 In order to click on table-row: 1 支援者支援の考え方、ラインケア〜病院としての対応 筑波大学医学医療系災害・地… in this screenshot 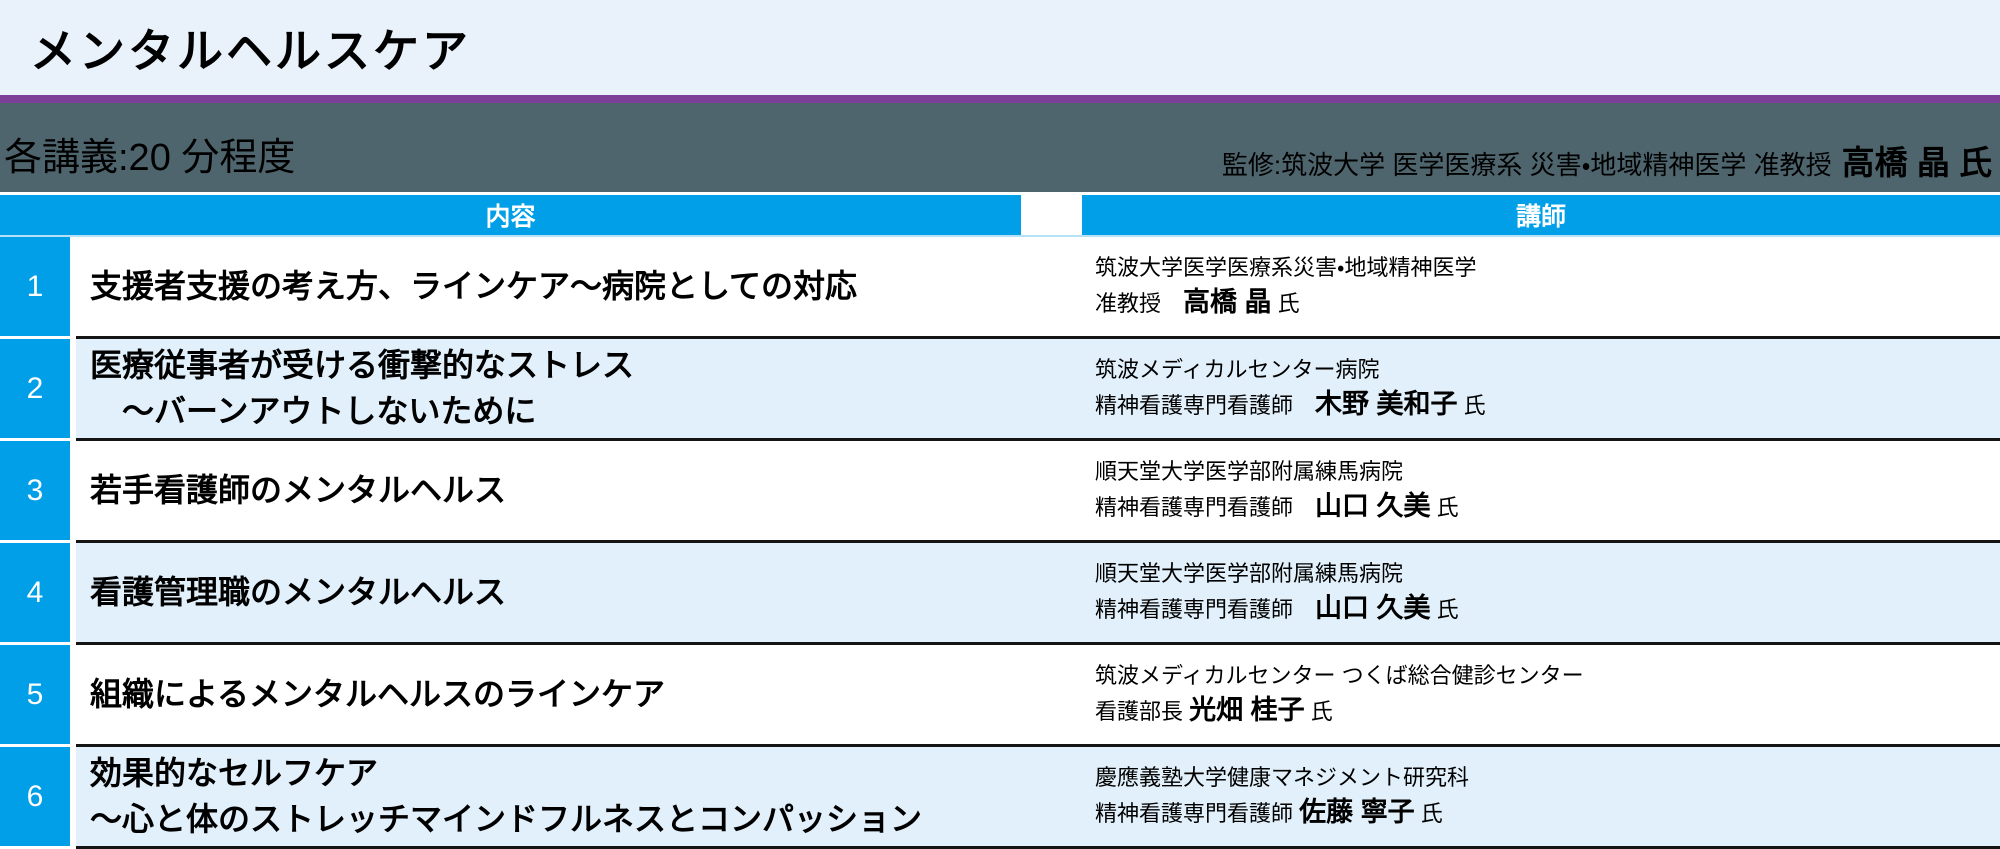, I will do `click(1000, 288)`.